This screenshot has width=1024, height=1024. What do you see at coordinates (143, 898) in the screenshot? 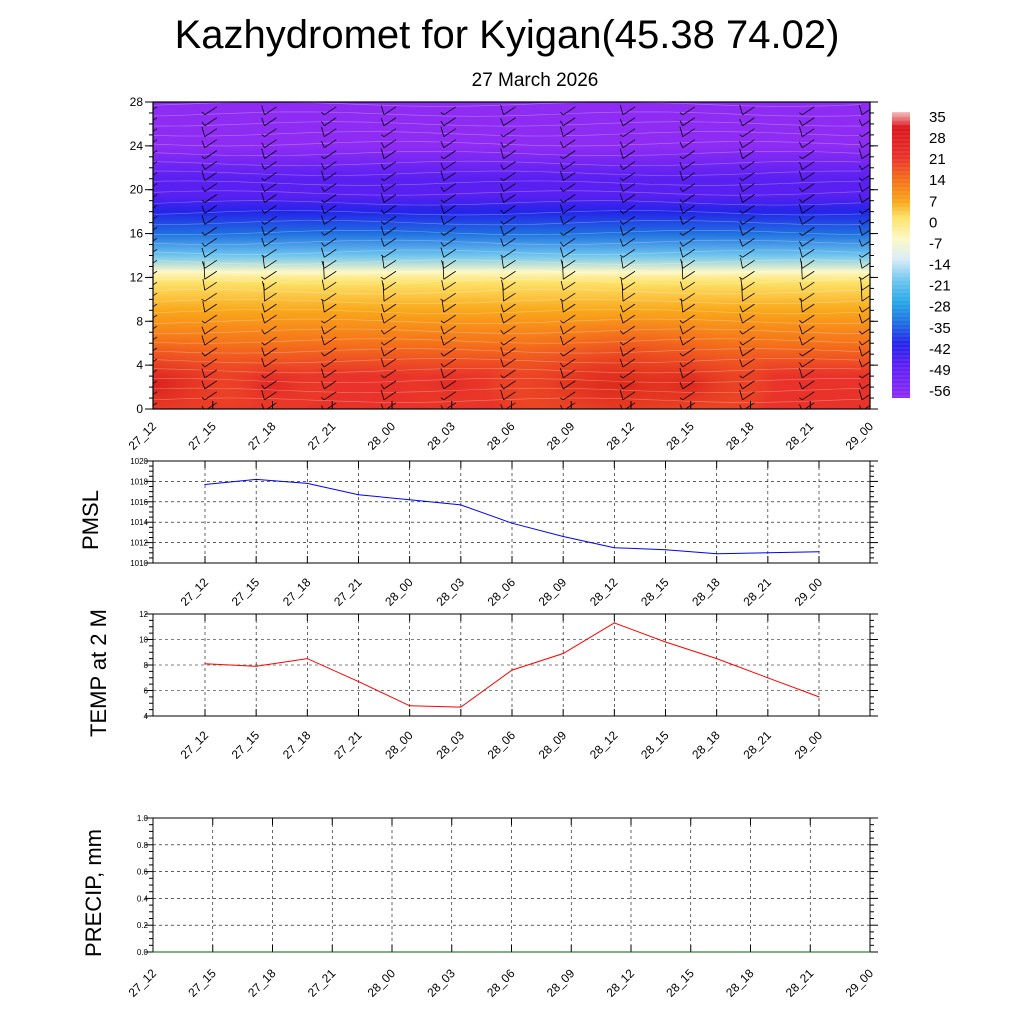
I see `y-tick-label: 0.4` at bounding box center [143, 898].